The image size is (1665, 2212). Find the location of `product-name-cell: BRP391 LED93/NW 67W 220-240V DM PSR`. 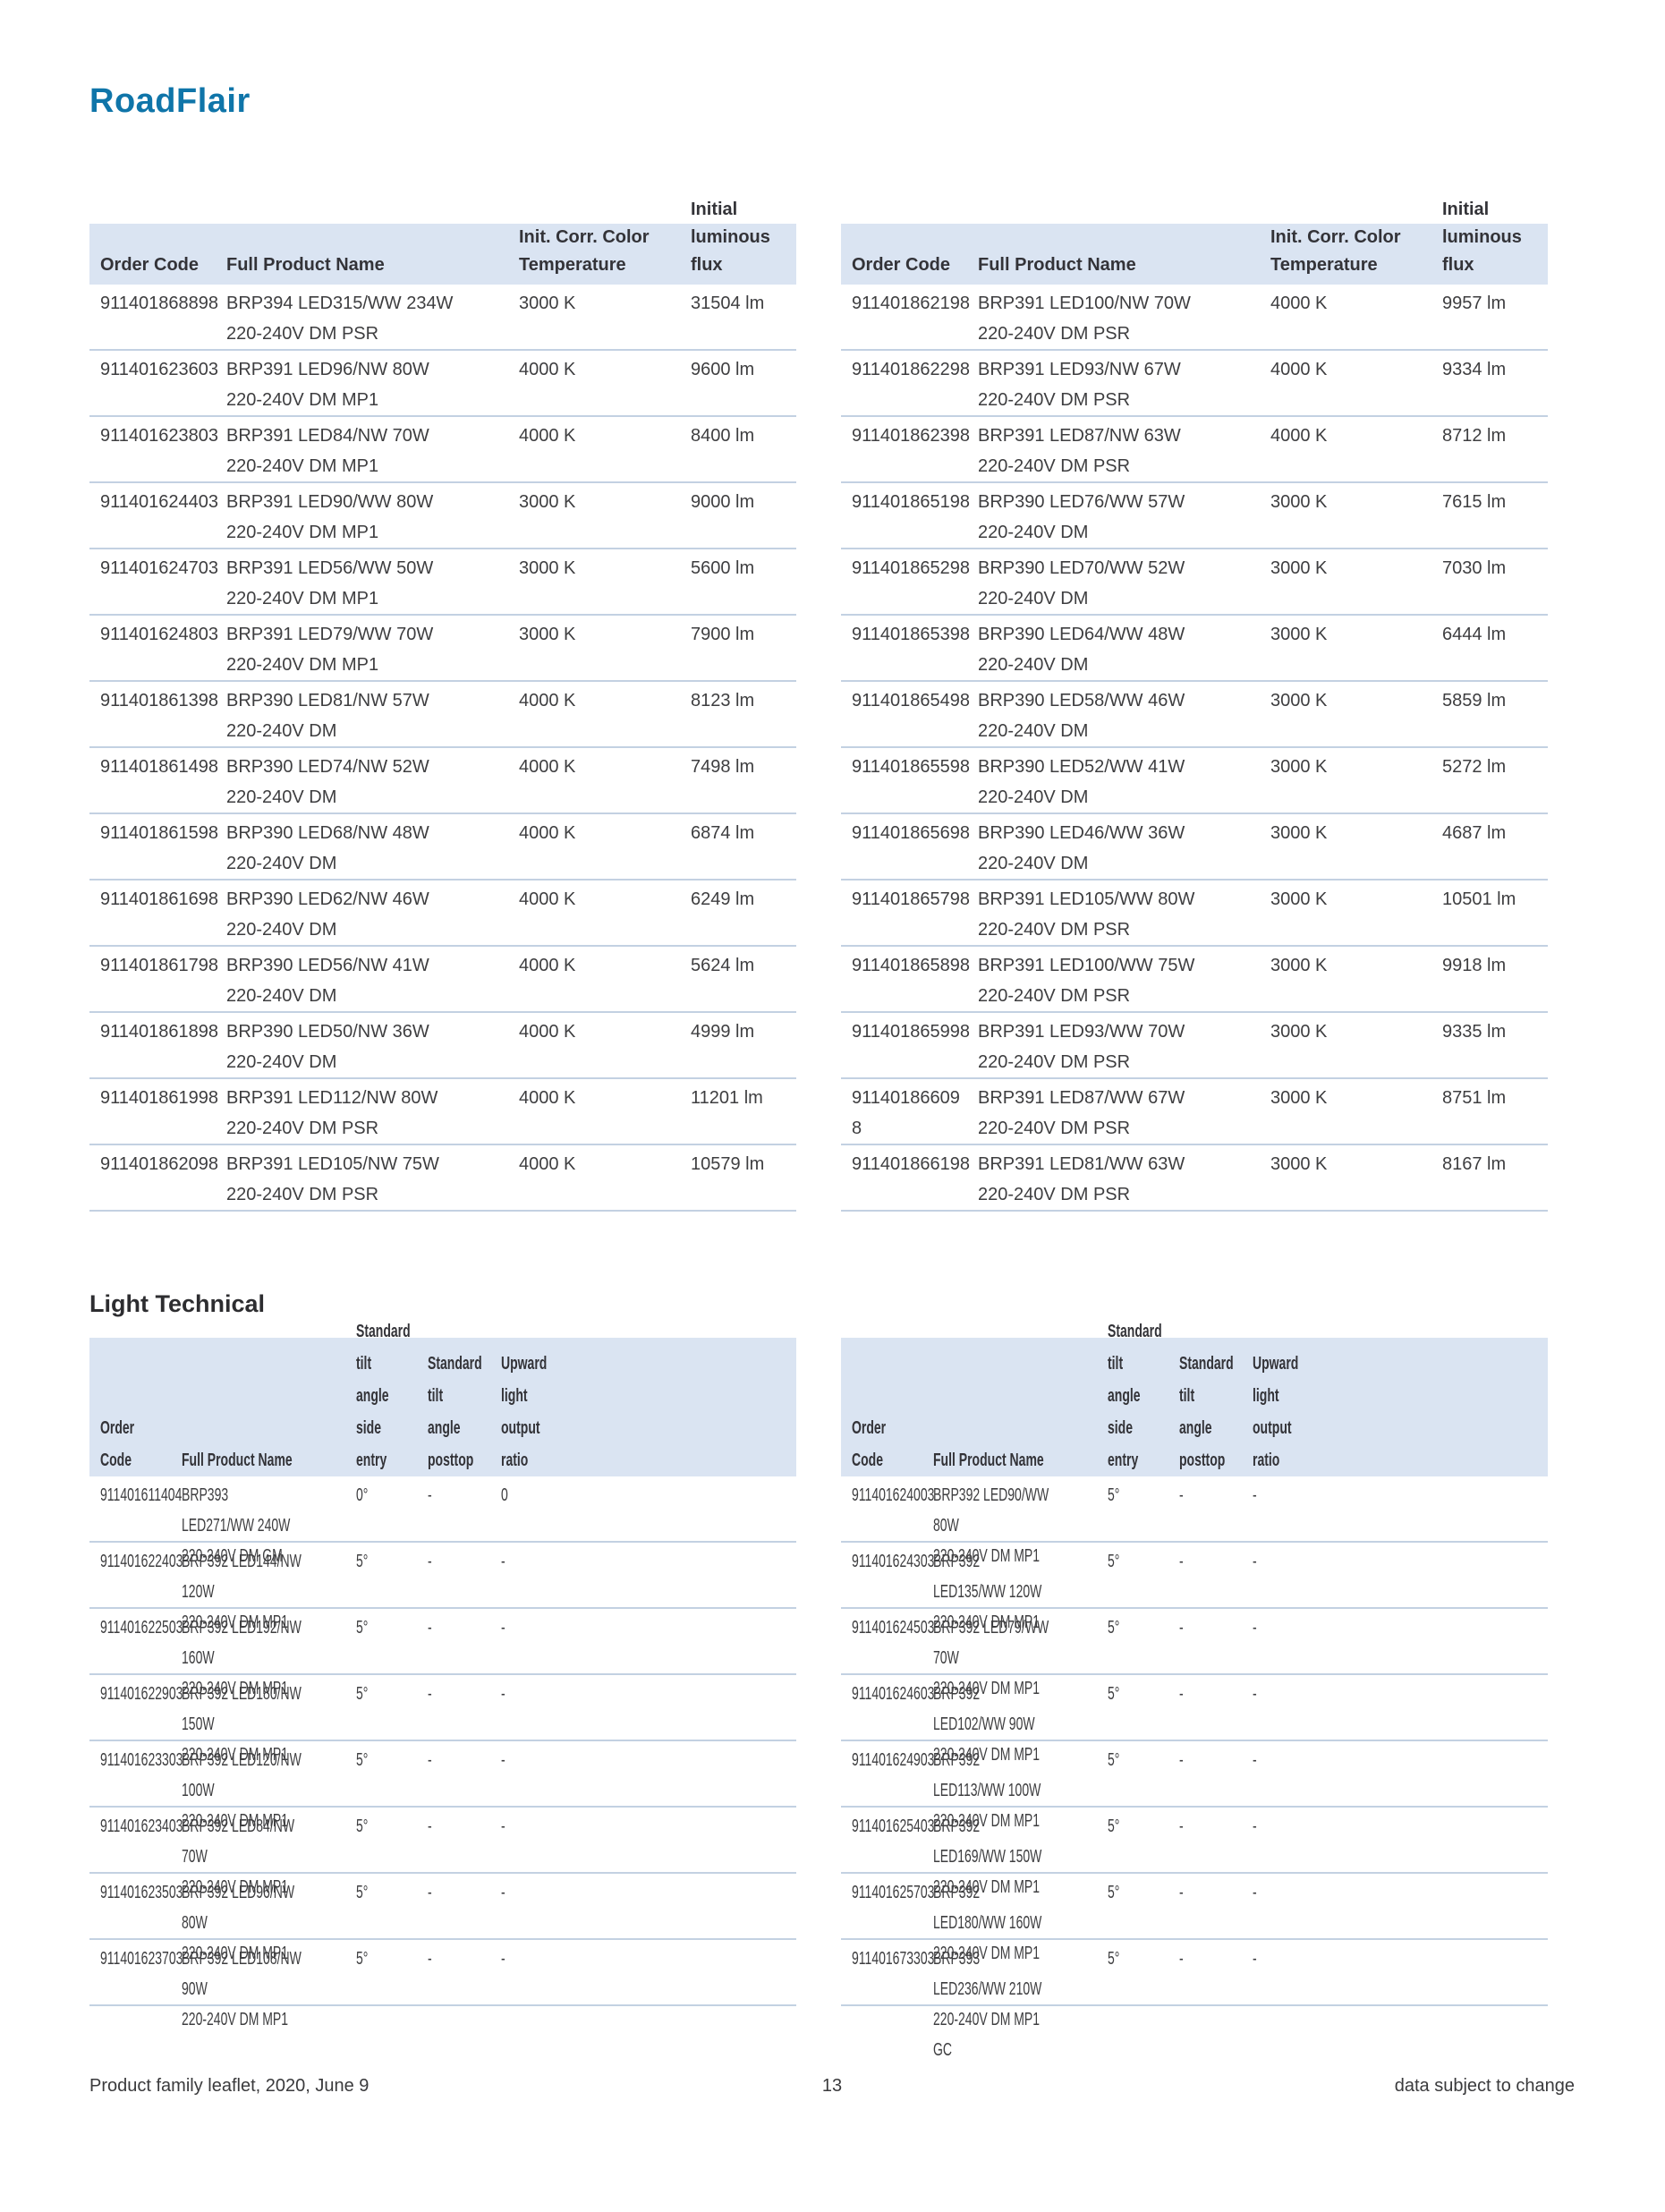

product-name-cell: BRP391 LED93/NW 67W 220-240V DM PSR is located at coordinates (1122, 384).